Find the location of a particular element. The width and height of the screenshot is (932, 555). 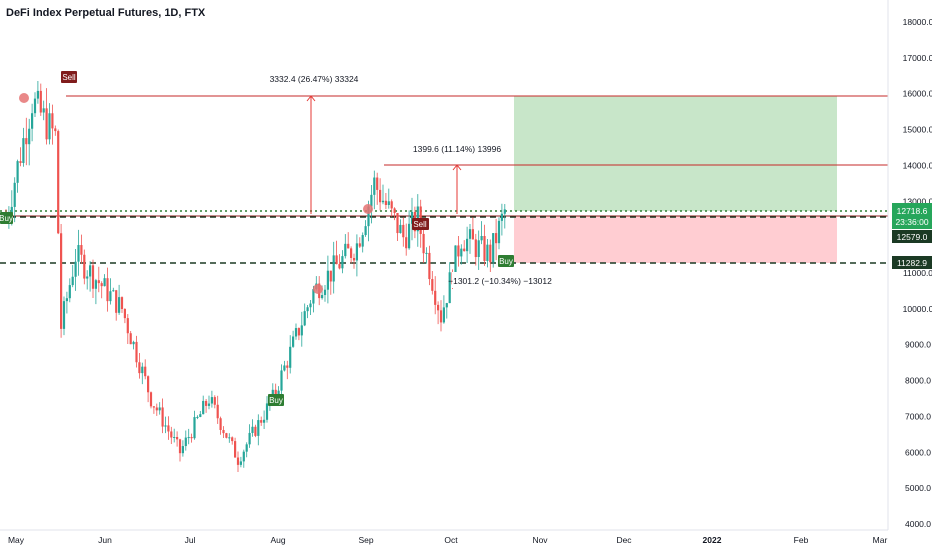

price-tick-label: 5000.0 is located at coordinates (918, 488).